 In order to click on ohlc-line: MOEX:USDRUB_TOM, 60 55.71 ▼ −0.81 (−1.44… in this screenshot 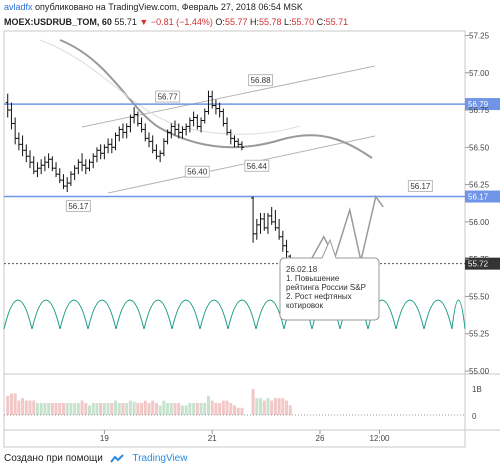, I will do `click(176, 22)`.